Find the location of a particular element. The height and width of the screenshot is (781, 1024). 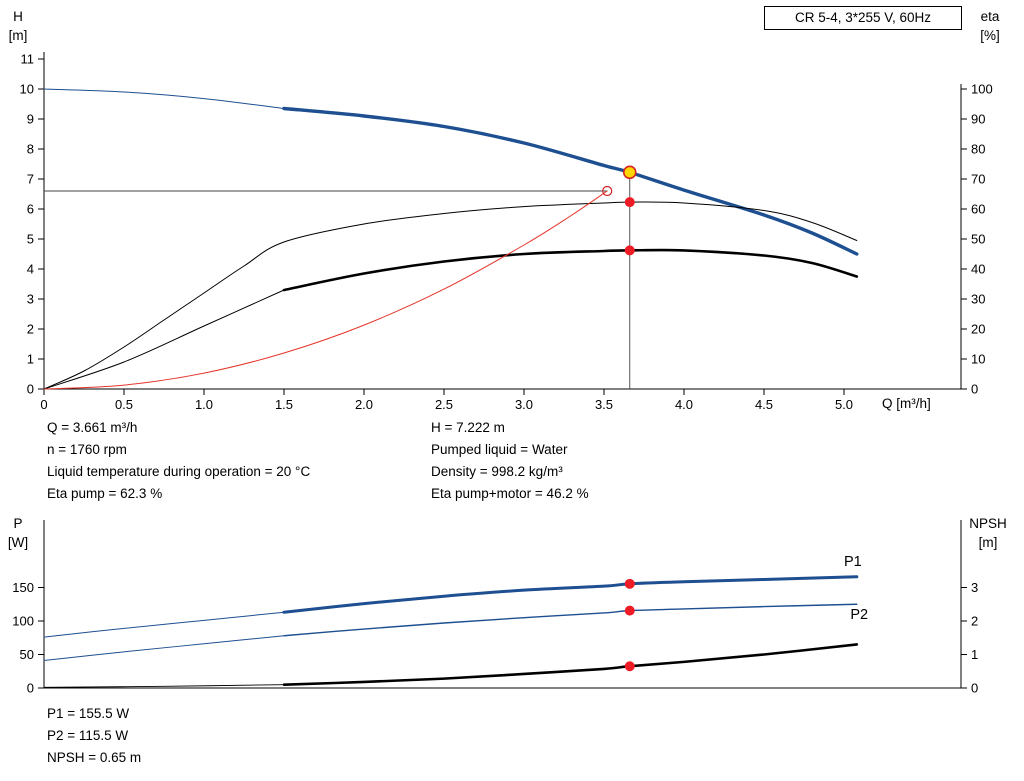

svg-text: 1.0 is located at coordinates (204, 404).